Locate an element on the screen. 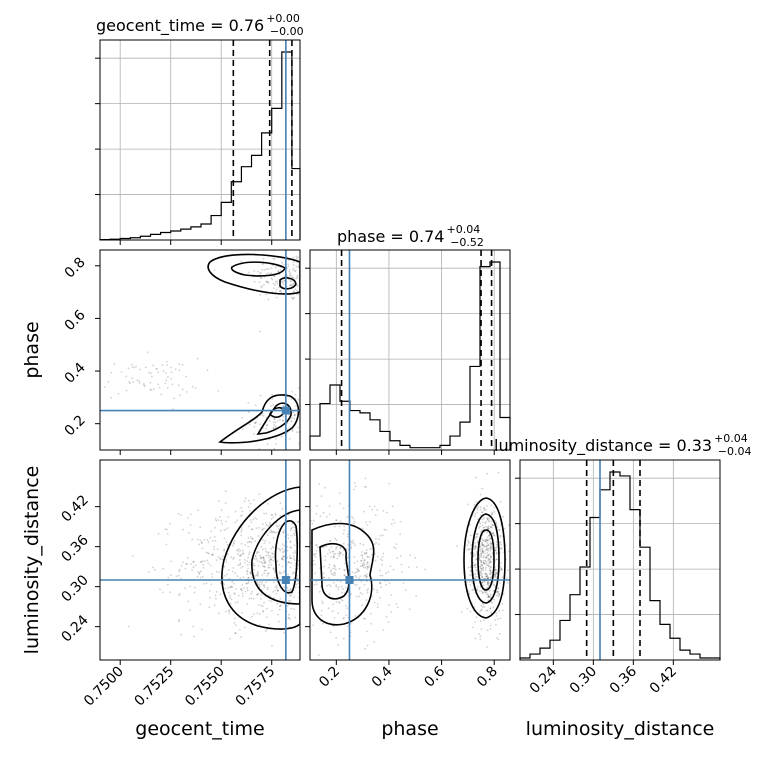  contour-right-outer is located at coordinates (484, 558).